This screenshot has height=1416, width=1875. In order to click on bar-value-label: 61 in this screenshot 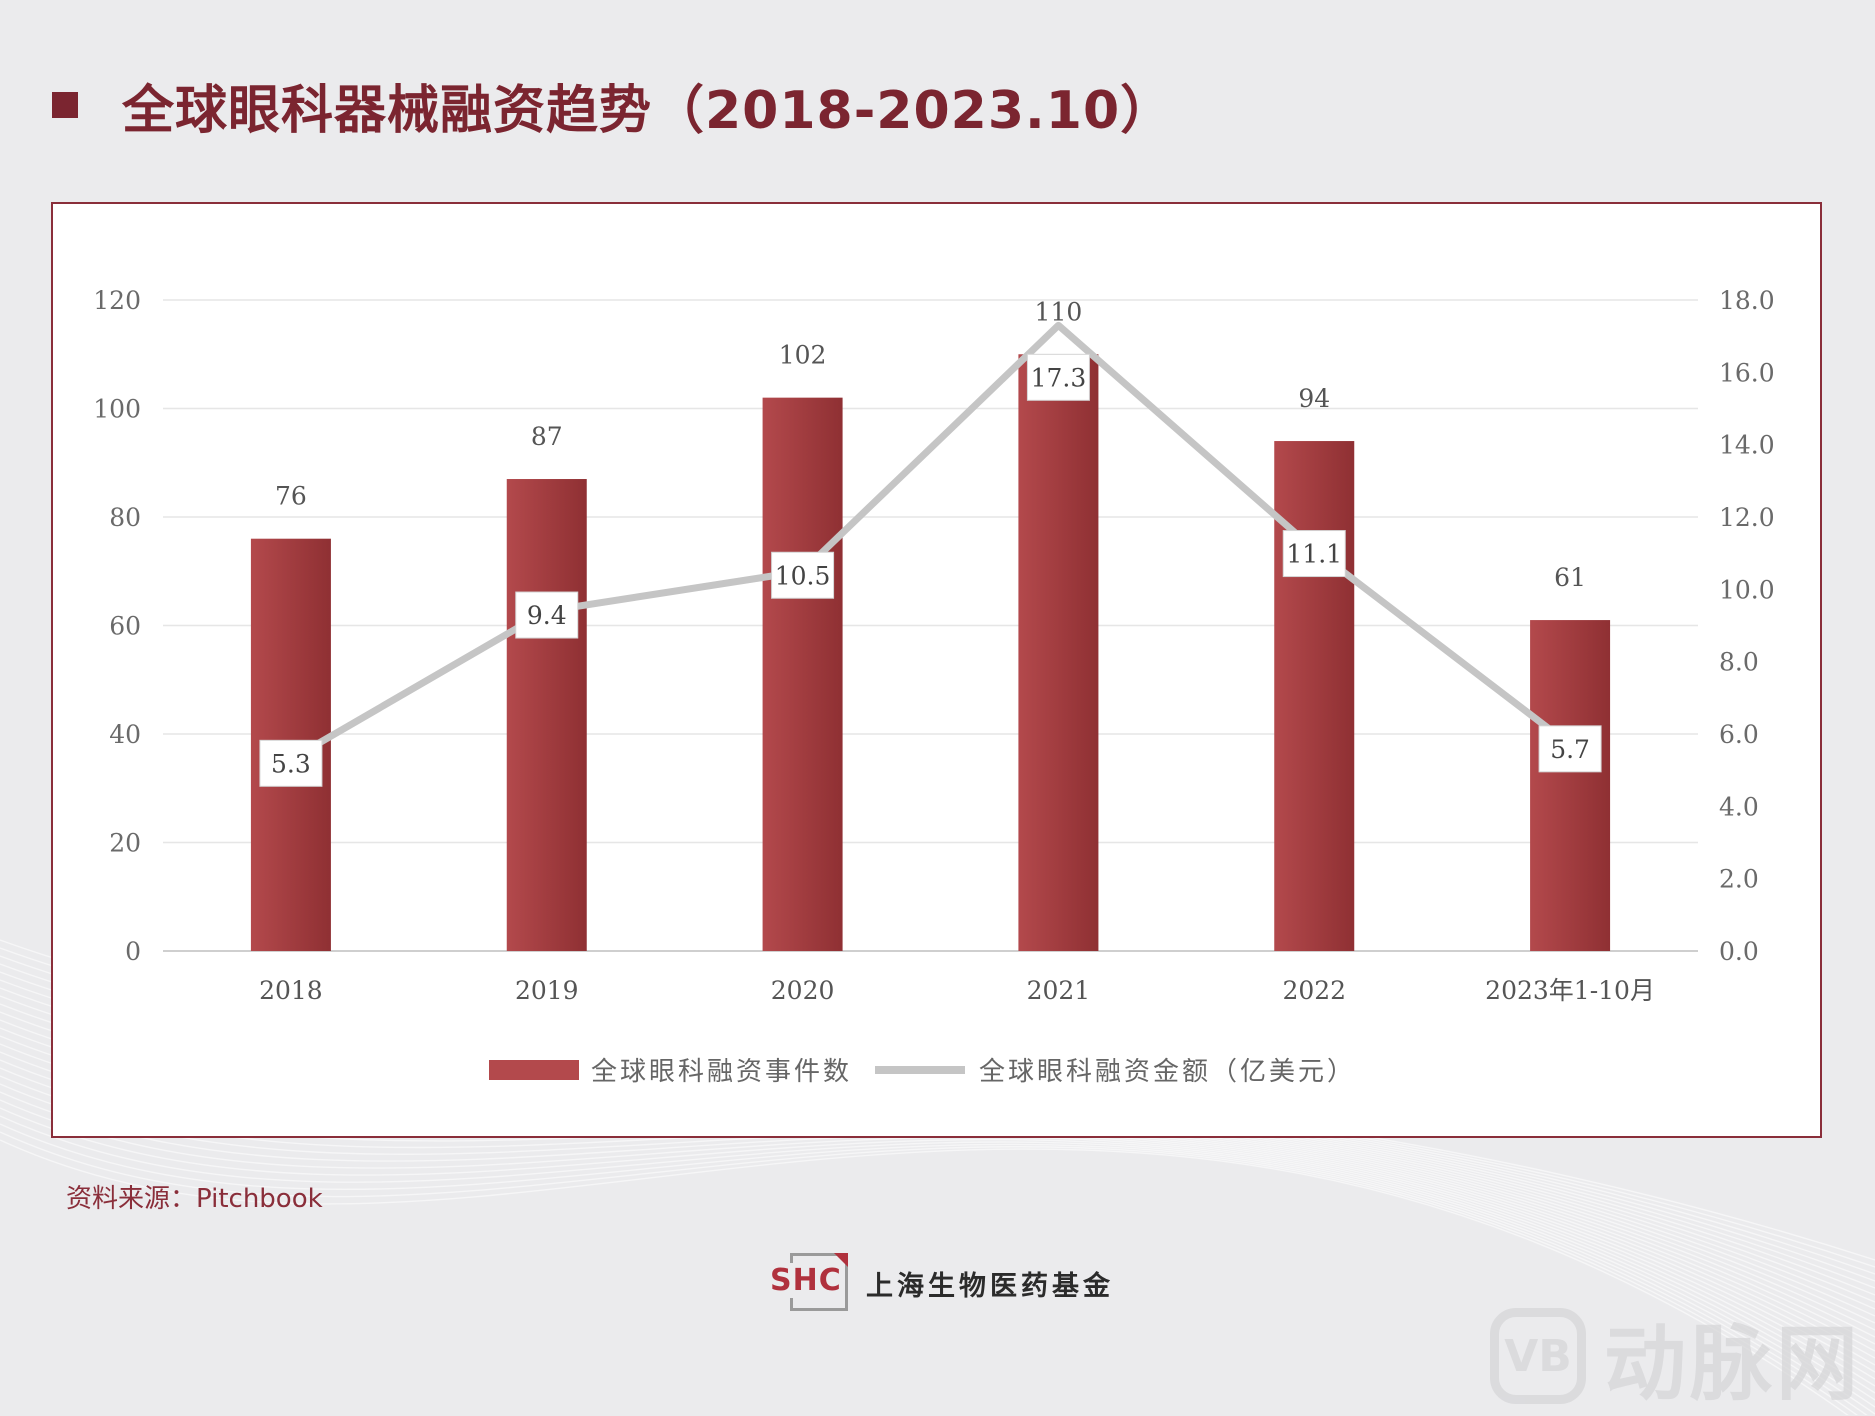, I will do `click(1570, 577)`.